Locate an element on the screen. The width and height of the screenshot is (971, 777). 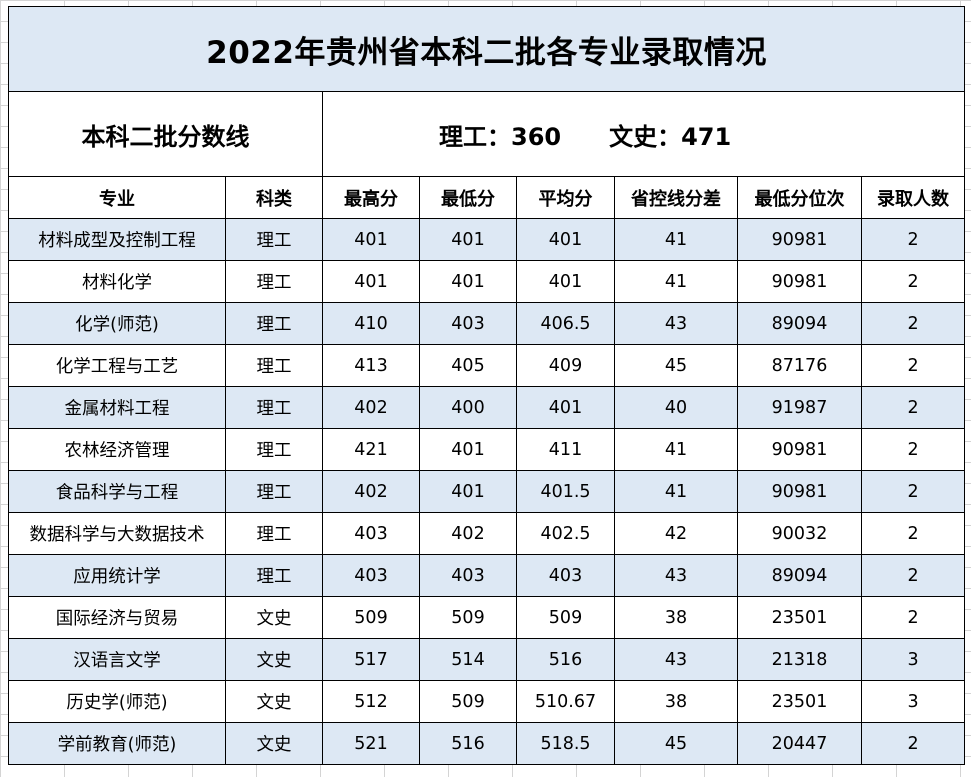
cell-max-score: 512 is located at coordinates (371, 701).